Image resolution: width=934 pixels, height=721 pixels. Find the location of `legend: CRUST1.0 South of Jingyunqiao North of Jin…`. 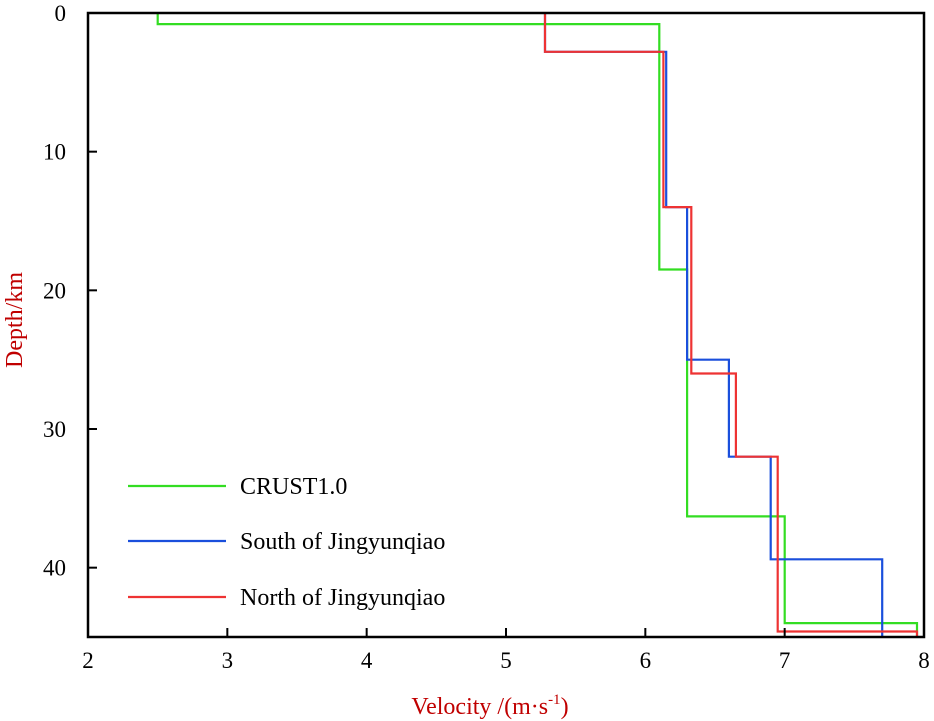

legend: CRUST1.0 South of Jingyunqiao North of Jin… is located at coordinates (286, 542).